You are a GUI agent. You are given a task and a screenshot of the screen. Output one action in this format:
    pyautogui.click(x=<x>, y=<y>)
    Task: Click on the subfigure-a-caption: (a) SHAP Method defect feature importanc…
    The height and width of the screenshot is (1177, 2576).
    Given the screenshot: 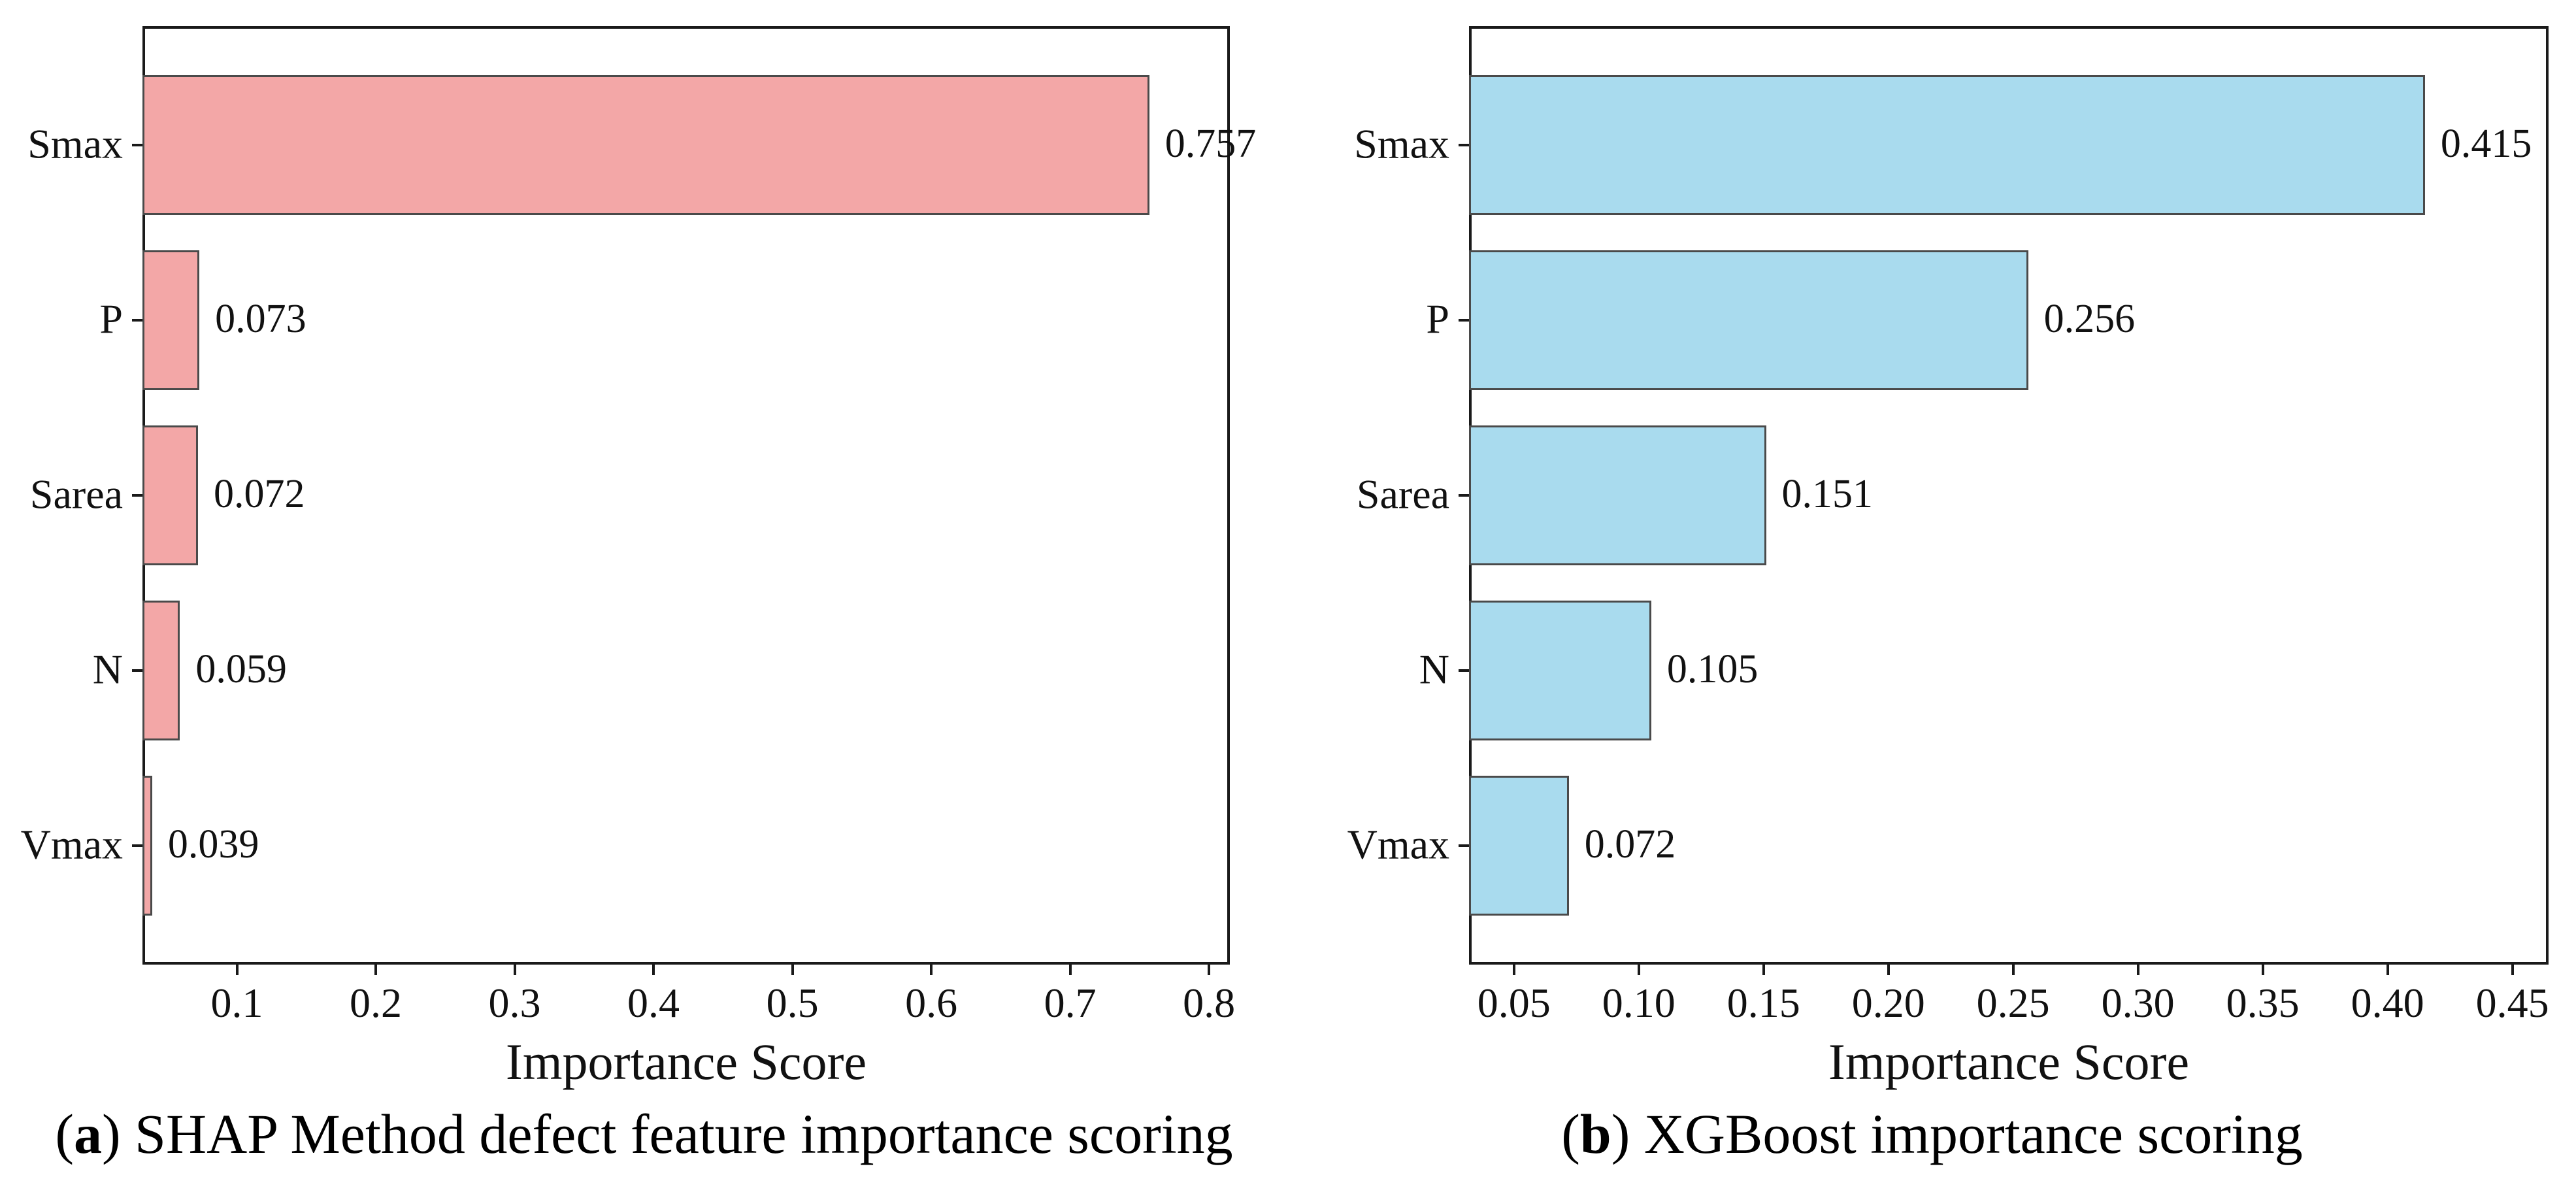 What is the action you would take?
    pyautogui.click(x=644, y=1134)
    